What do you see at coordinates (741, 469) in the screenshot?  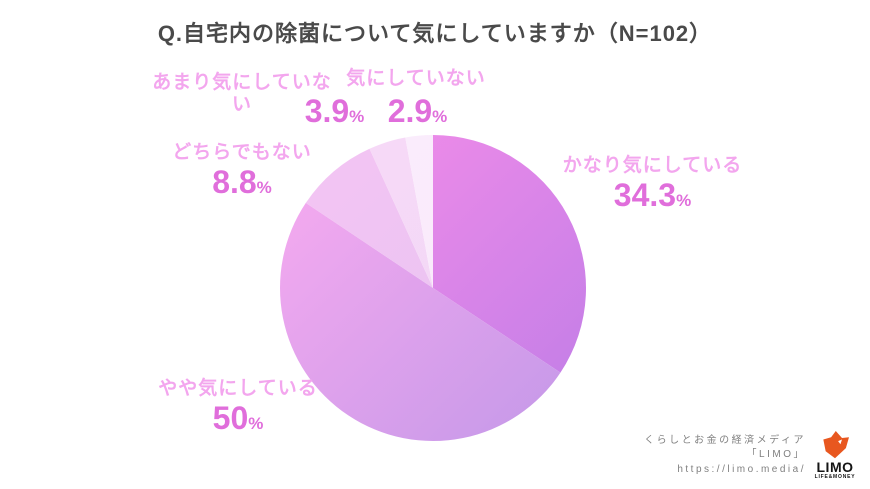 I see `footer-line-3: https://limo.media/` at bounding box center [741, 469].